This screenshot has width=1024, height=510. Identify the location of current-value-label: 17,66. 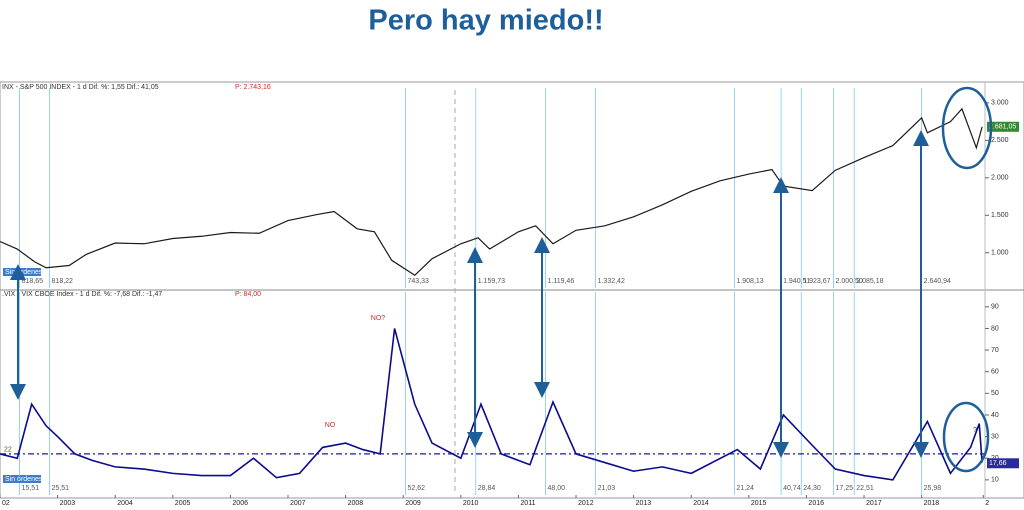
(998, 463).